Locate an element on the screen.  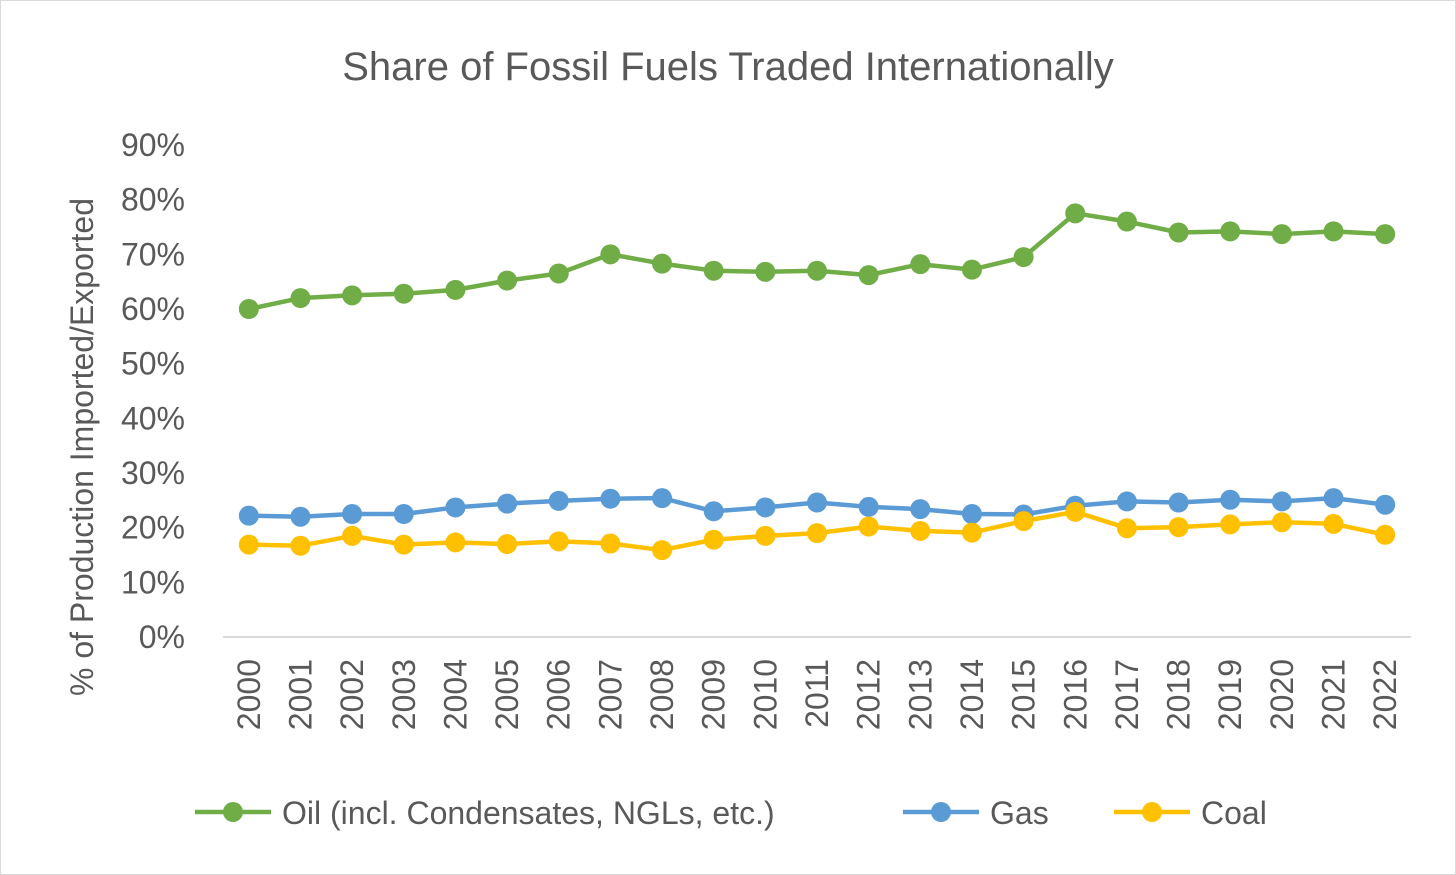
legend-item: Coal is located at coordinates (1190, 813).